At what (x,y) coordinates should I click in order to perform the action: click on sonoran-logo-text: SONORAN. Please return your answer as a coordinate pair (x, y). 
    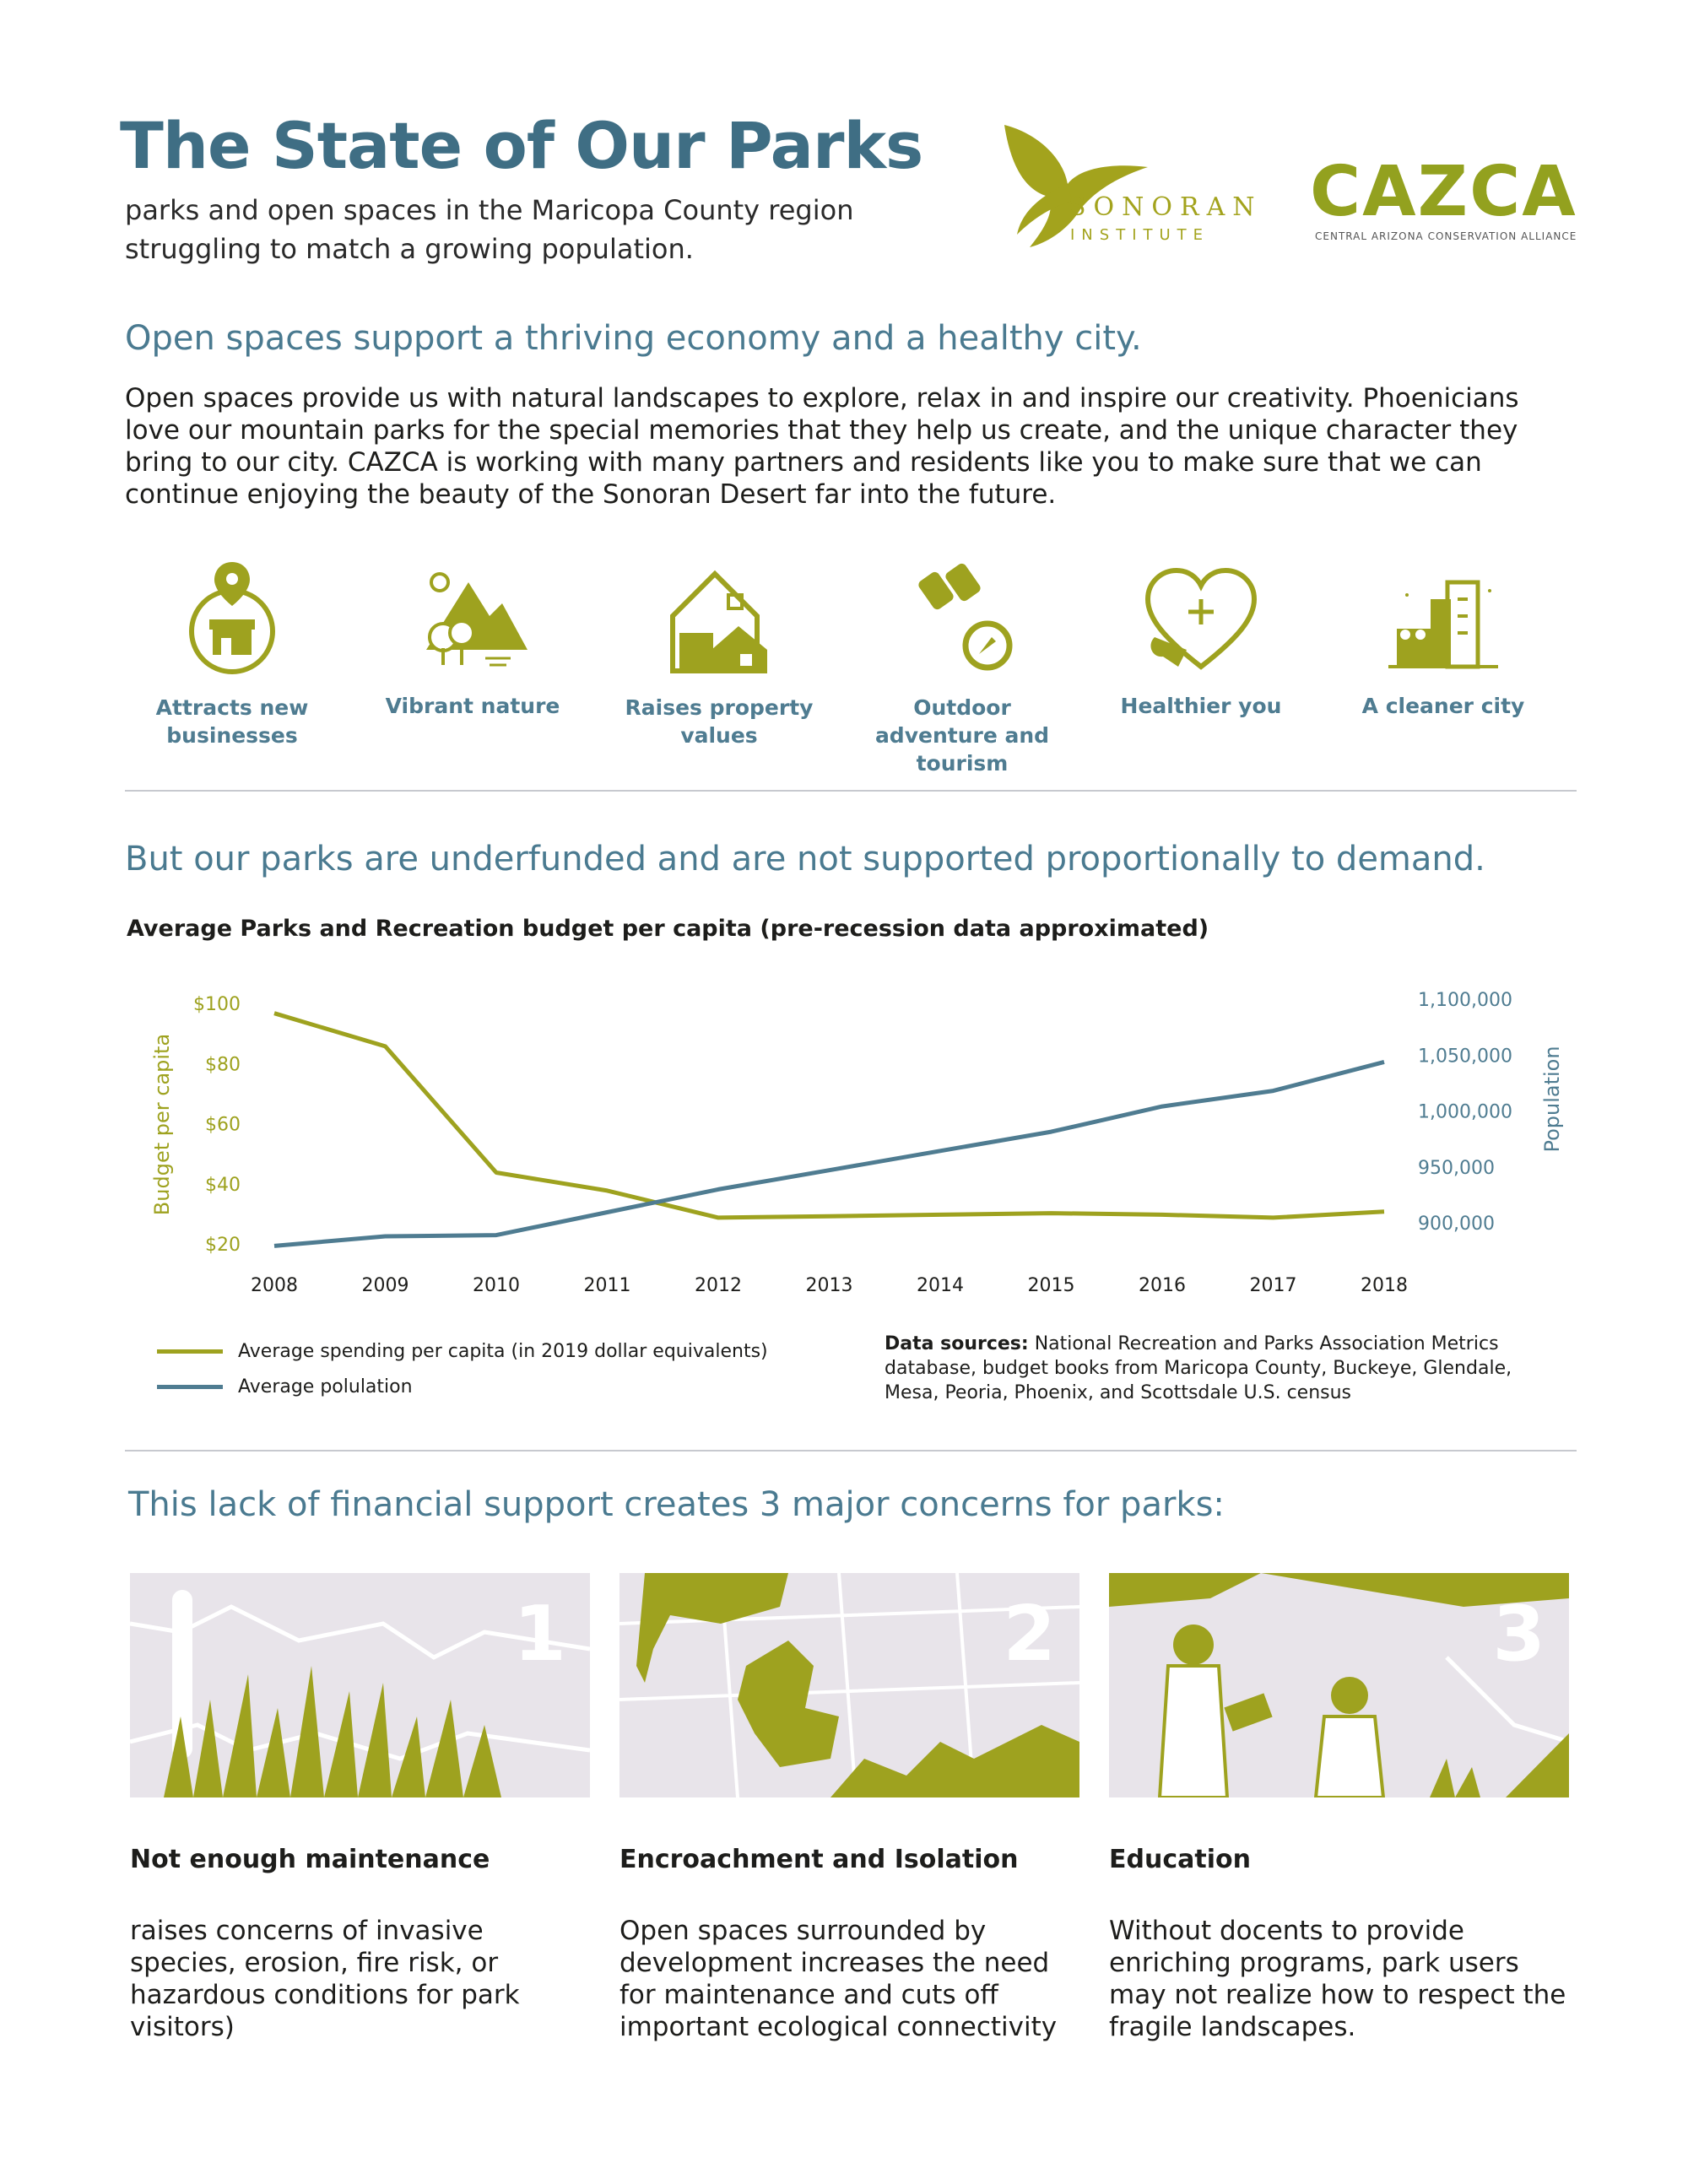
    Looking at the image, I should click on (1166, 207).